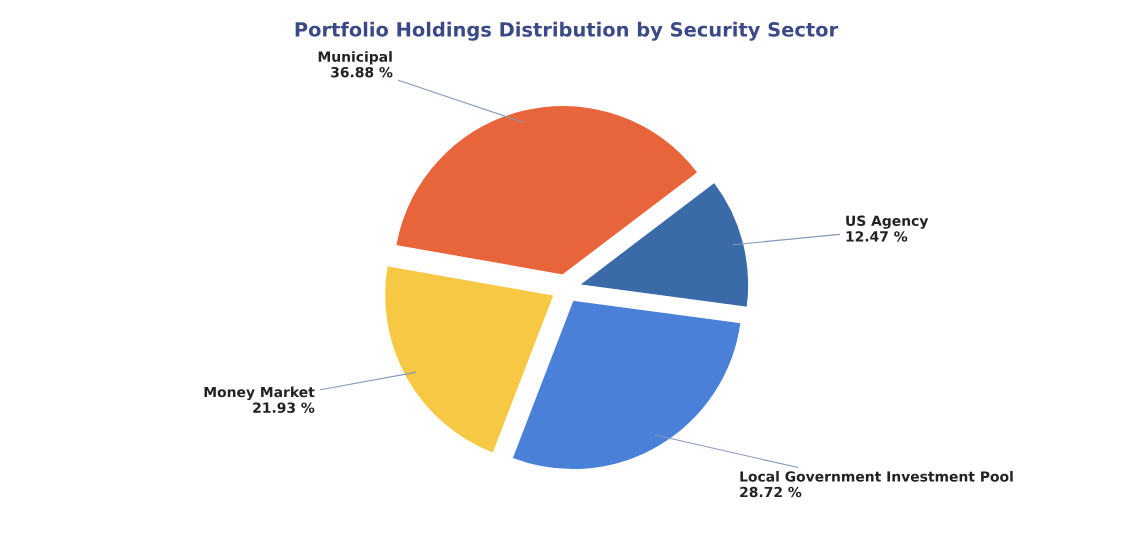  Describe the element at coordinates (284, 407) in the screenshot. I see `data-label: 21.93 %` at that location.